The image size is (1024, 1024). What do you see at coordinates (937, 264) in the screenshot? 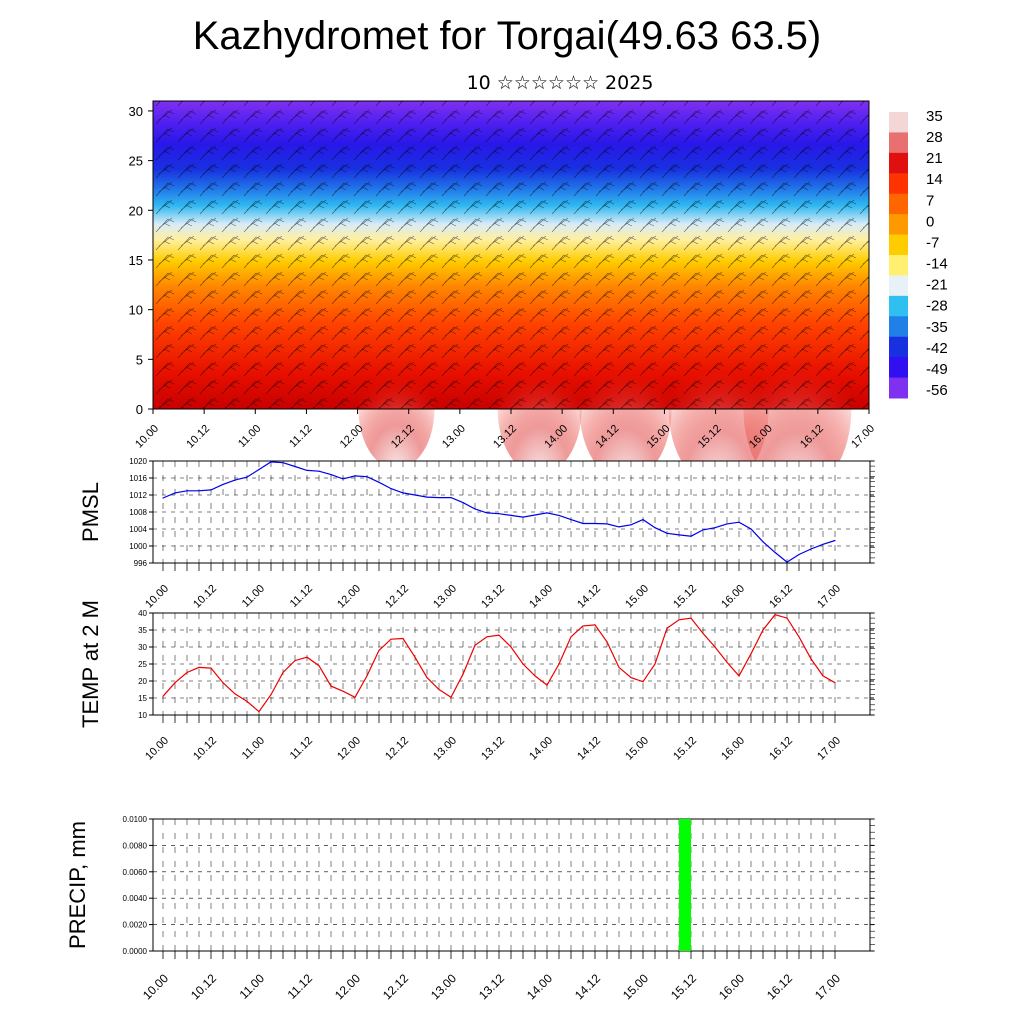
I see `colorbar-label: -14` at bounding box center [937, 264].